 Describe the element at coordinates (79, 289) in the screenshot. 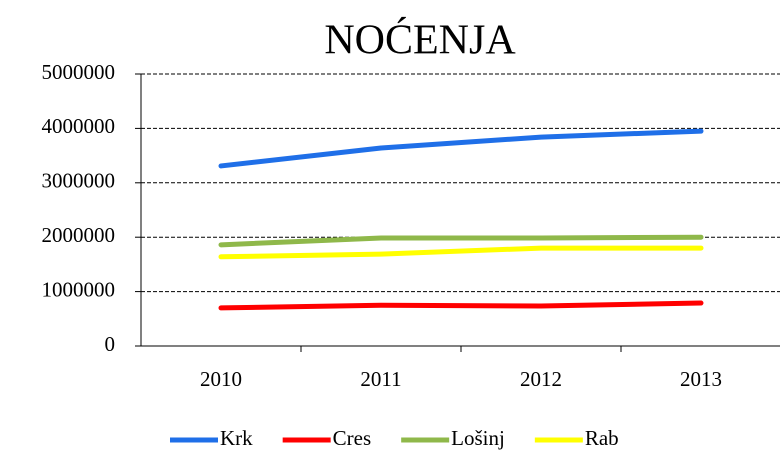

I see `y-tick-label: 1000000` at that location.